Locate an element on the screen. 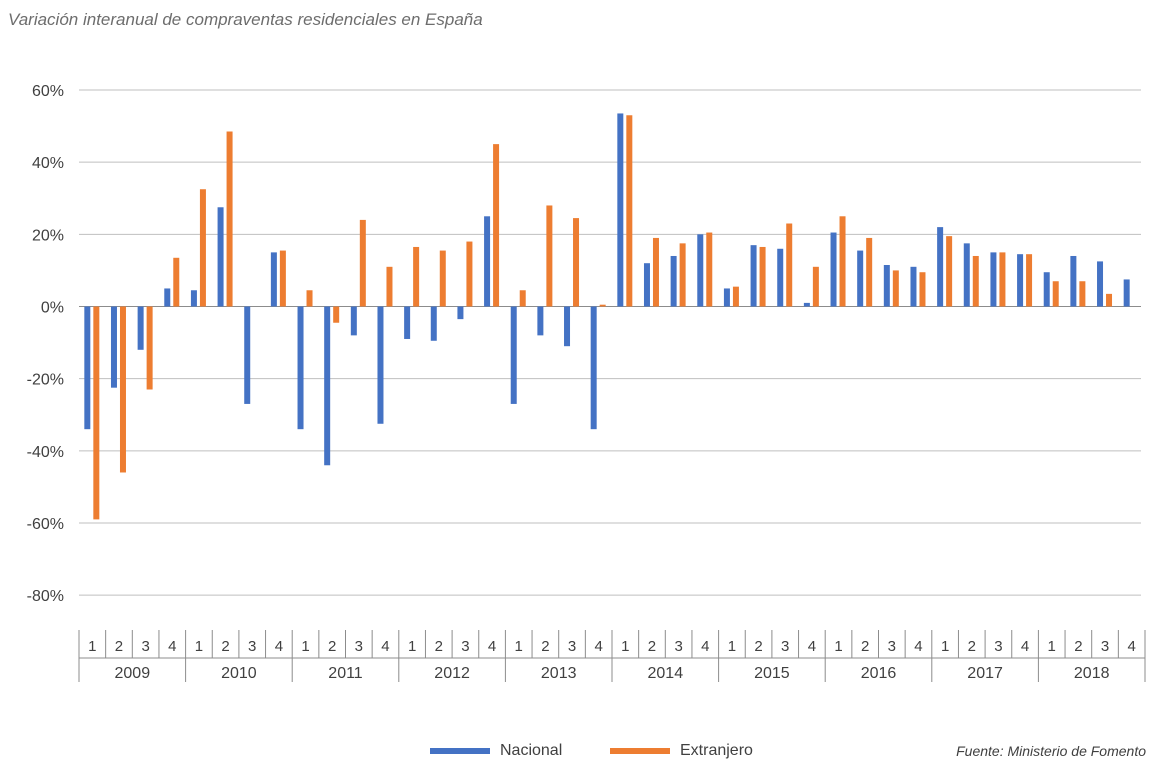  y-axis: 60% 40% 20% 0% -20% -40% -60% -80% is located at coordinates (45, 344).